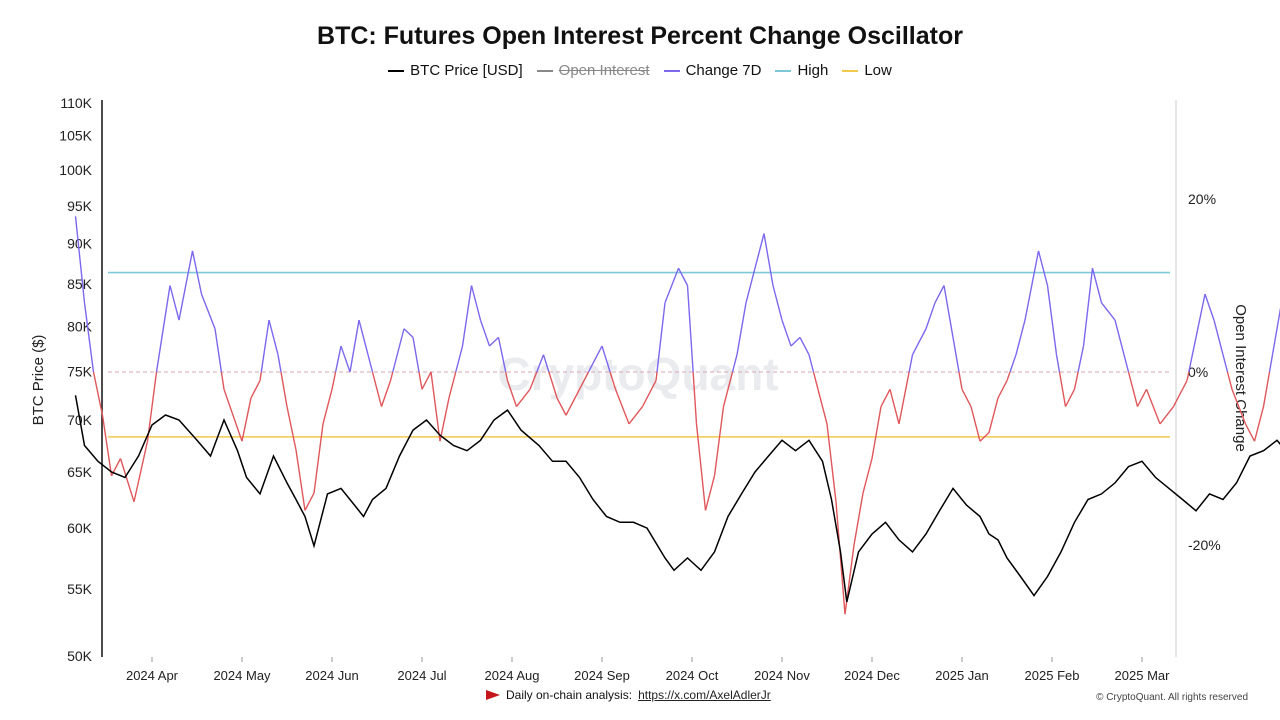 Image resolution: width=1280 pixels, height=720 pixels. What do you see at coordinates (692, 675) in the screenshot?
I see `x-tick-label: 2024 Oct` at bounding box center [692, 675].